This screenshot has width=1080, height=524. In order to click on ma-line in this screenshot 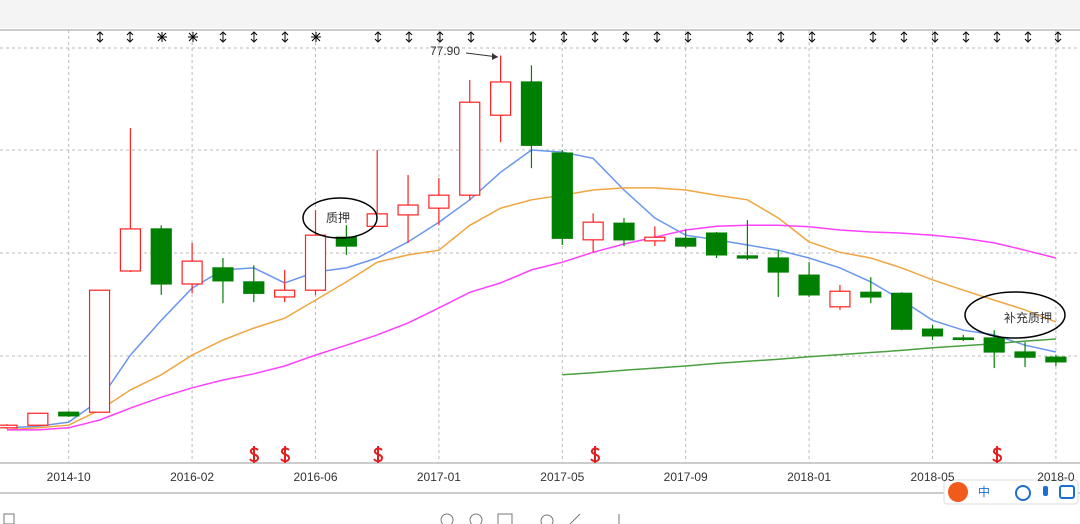, I will do `click(809, 357)`.